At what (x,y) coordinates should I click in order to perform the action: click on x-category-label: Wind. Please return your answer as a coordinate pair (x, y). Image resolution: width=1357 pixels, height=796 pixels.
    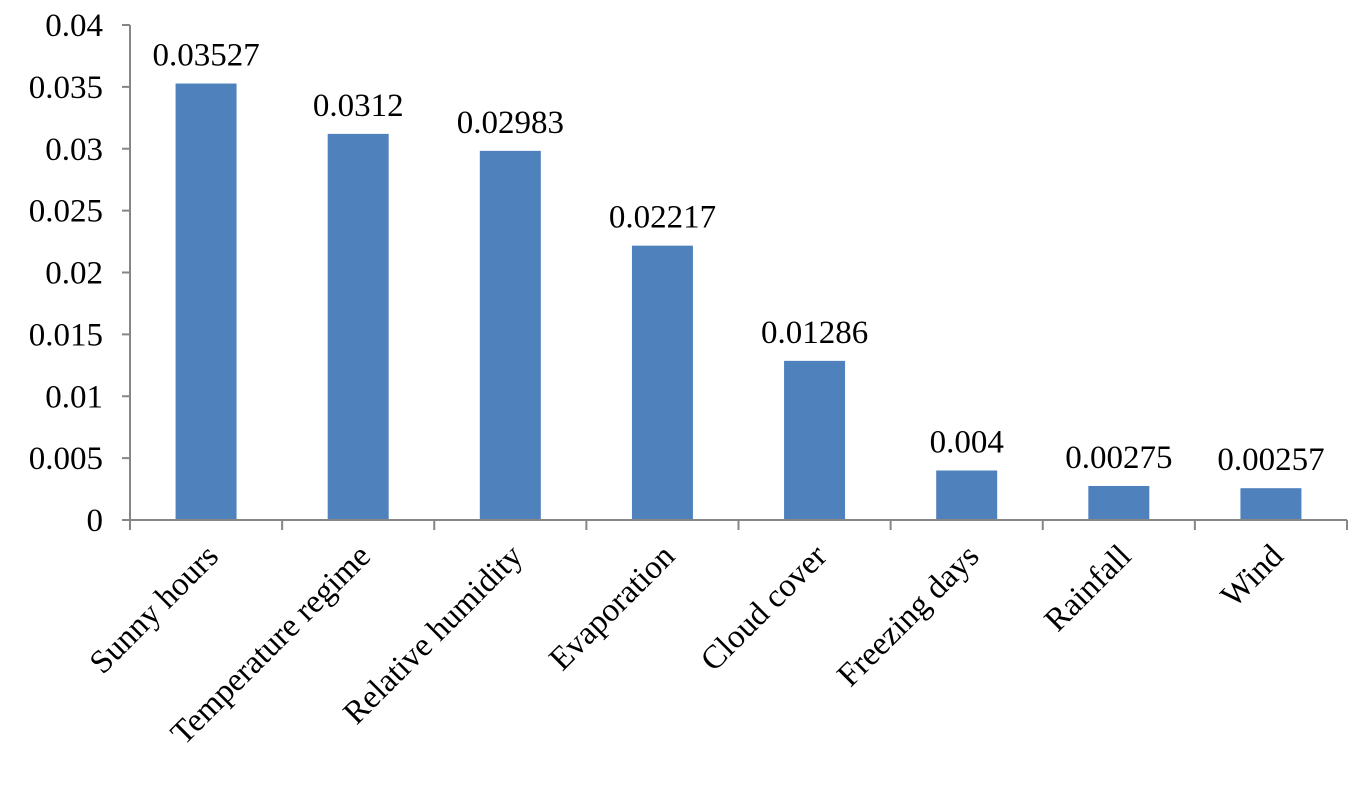
    Looking at the image, I should click on (1252, 576).